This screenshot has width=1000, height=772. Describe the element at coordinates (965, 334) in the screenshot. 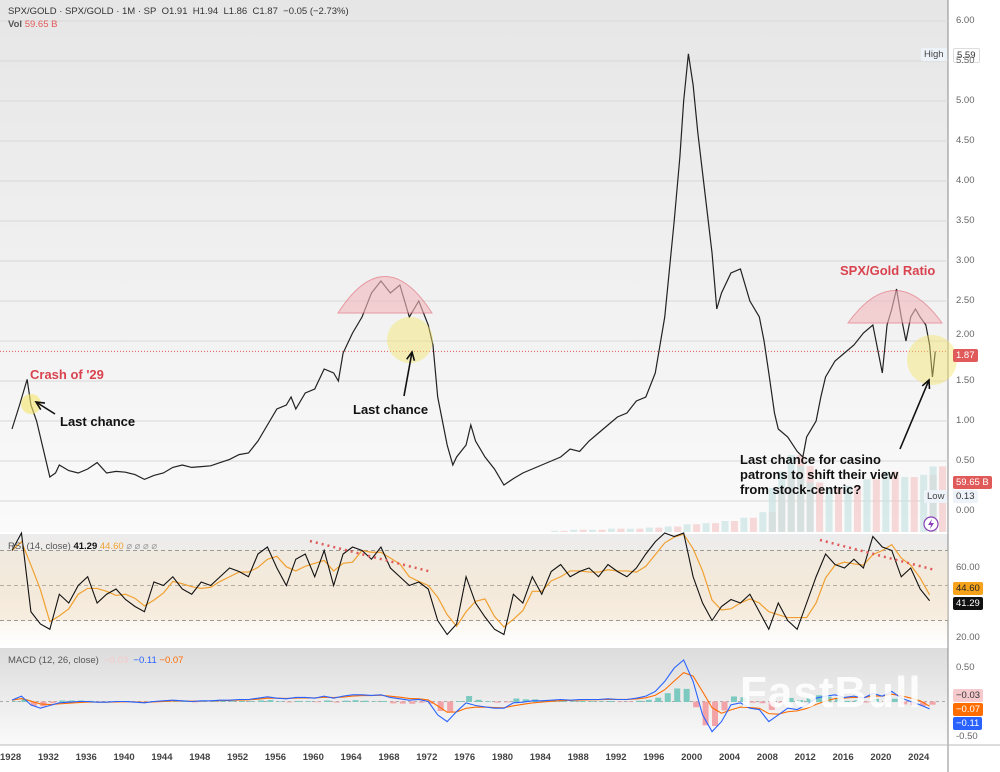

I see `price-tick-label: 2.00` at that location.